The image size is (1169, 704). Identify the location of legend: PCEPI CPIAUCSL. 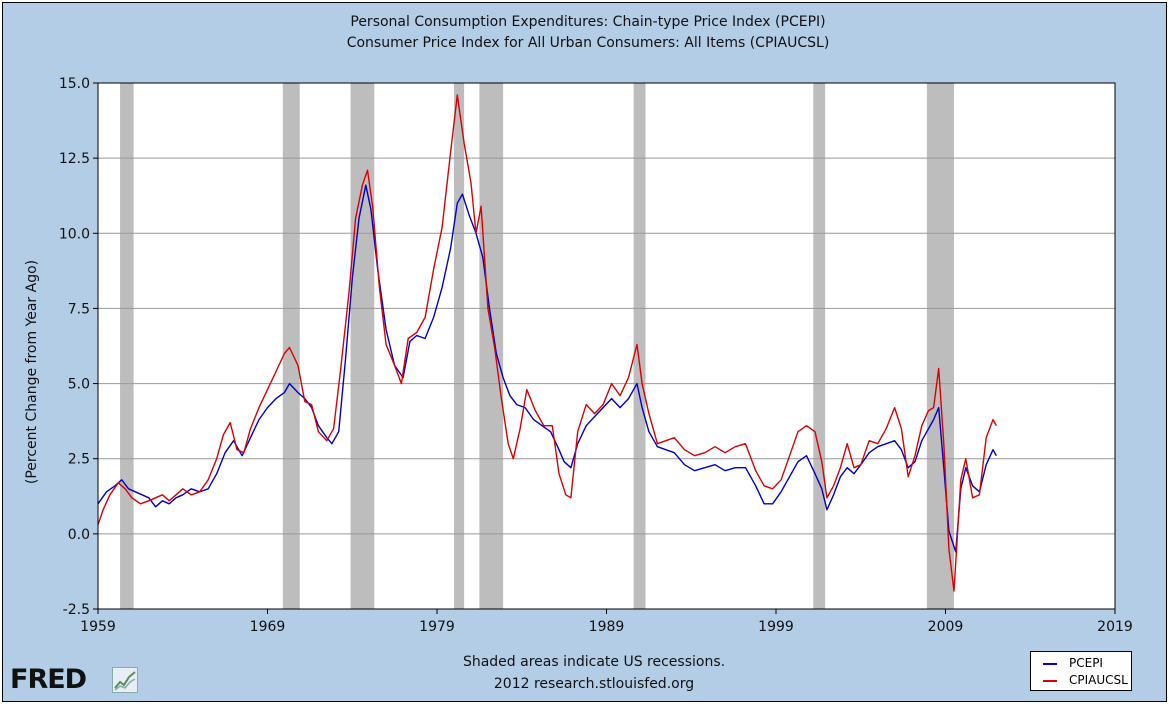
(1081, 671).